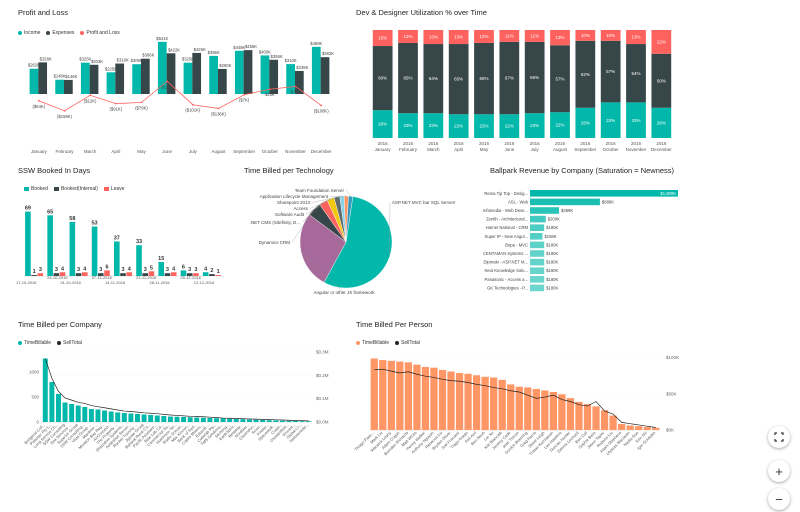 This screenshot has height=512, width=800. Describe the element at coordinates (560, 149) in the screenshot. I see `x-tick-label-month: August` at that location.